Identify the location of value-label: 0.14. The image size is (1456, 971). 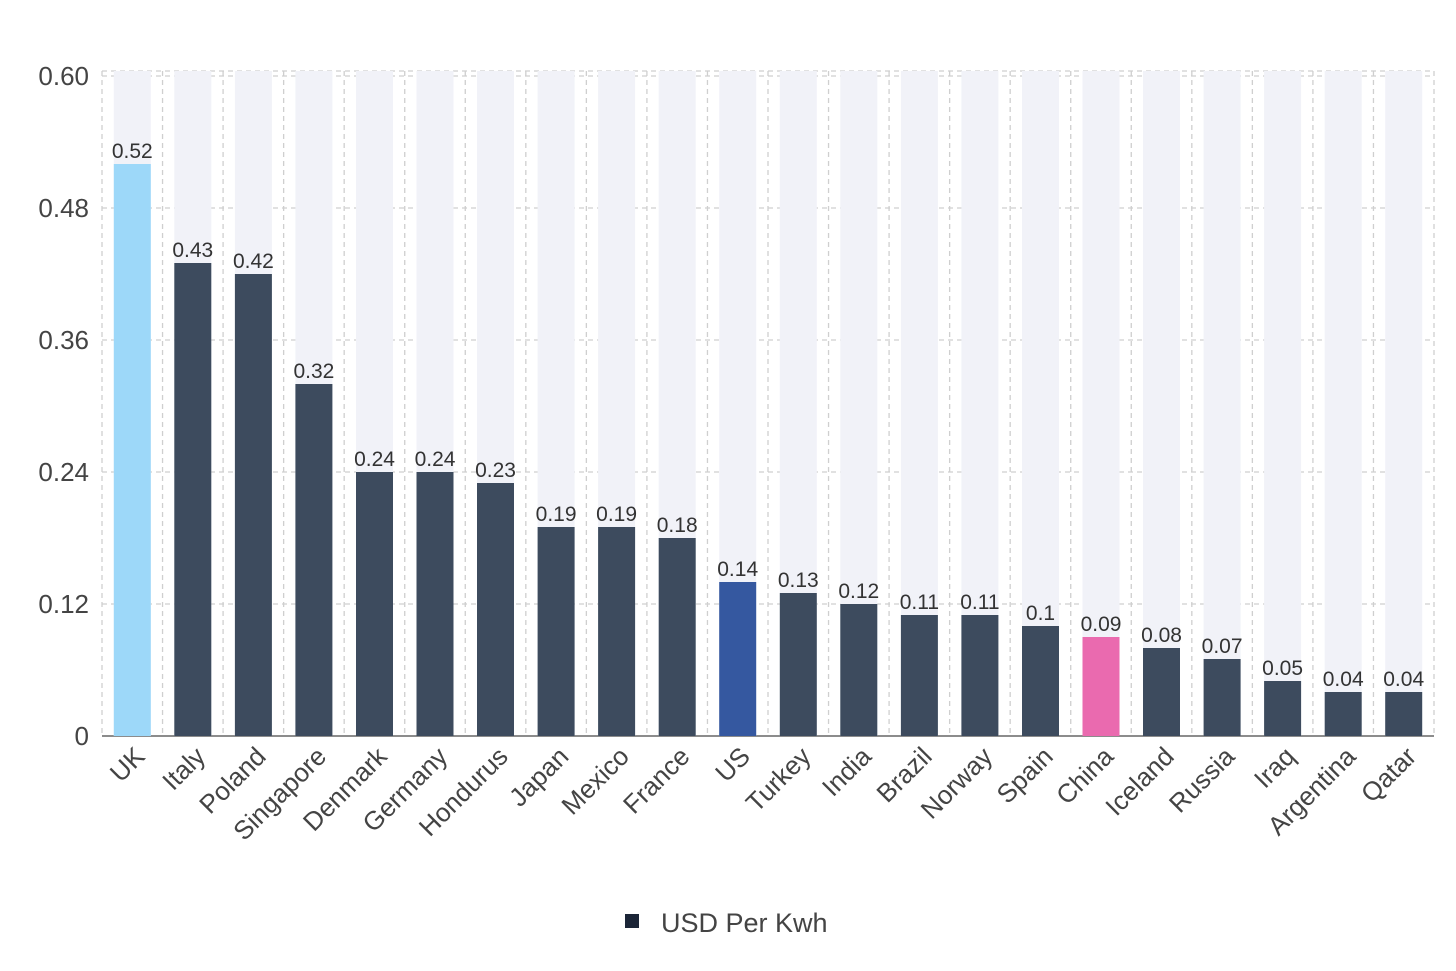
(737, 569).